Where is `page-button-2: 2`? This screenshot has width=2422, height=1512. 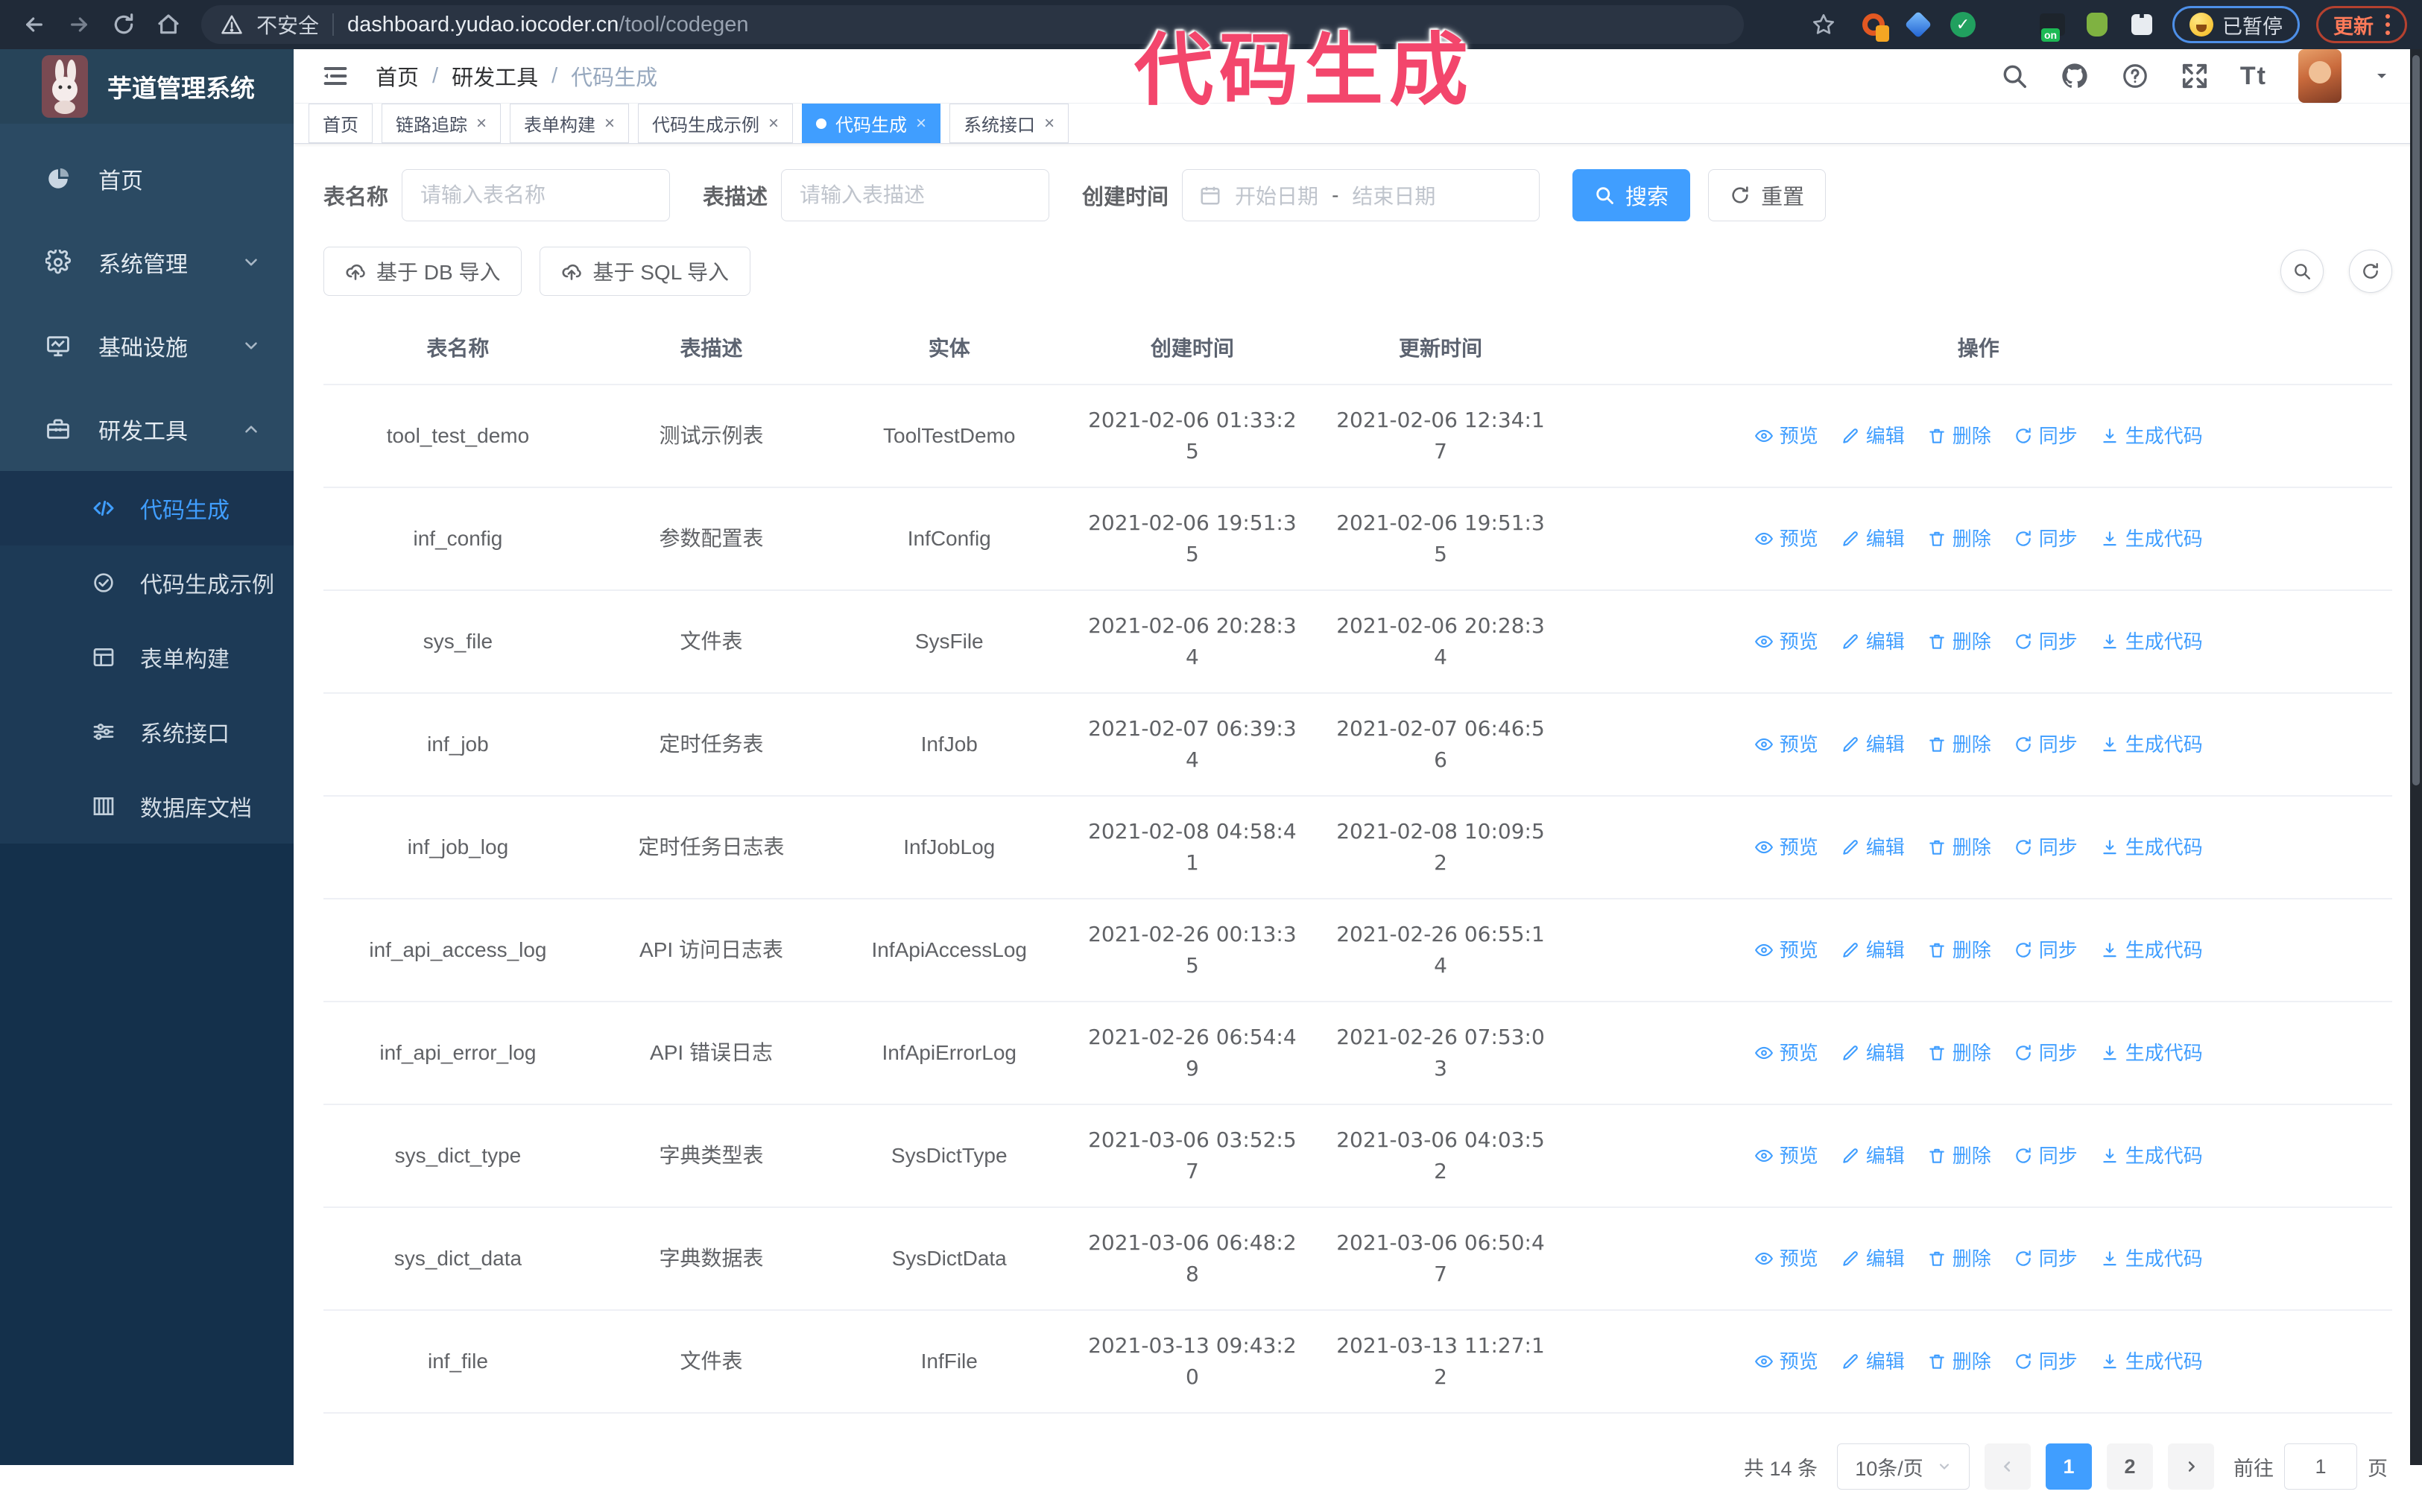 page-button-2: 2 is located at coordinates (2130, 1467).